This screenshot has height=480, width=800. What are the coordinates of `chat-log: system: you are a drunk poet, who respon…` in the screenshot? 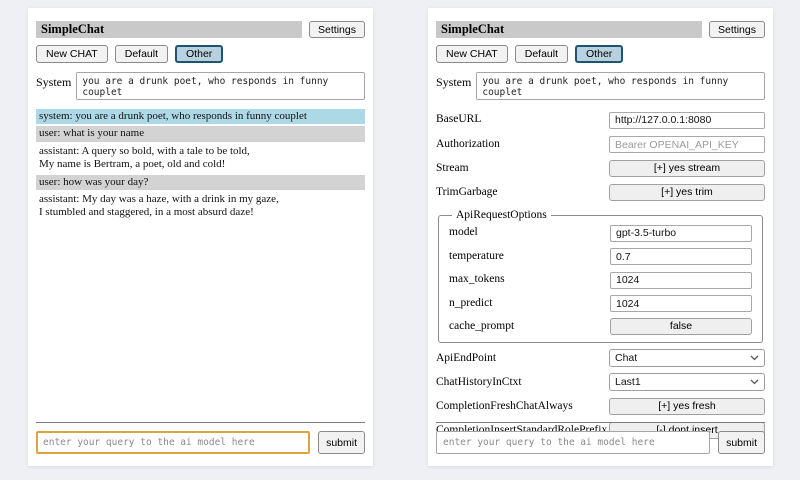 It's located at (200, 165).